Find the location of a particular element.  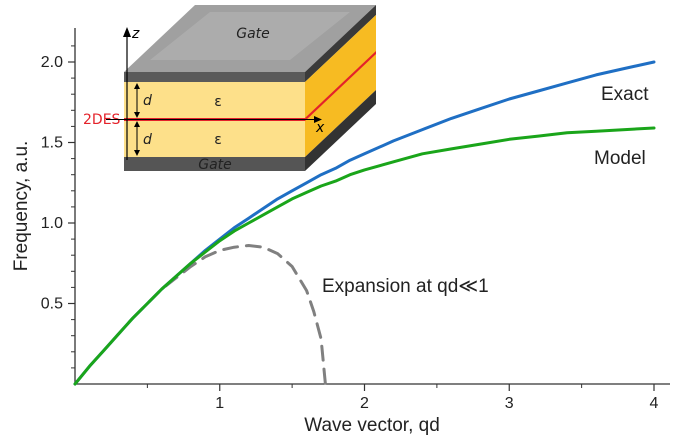

x-tick-label: 4 is located at coordinates (654, 403).